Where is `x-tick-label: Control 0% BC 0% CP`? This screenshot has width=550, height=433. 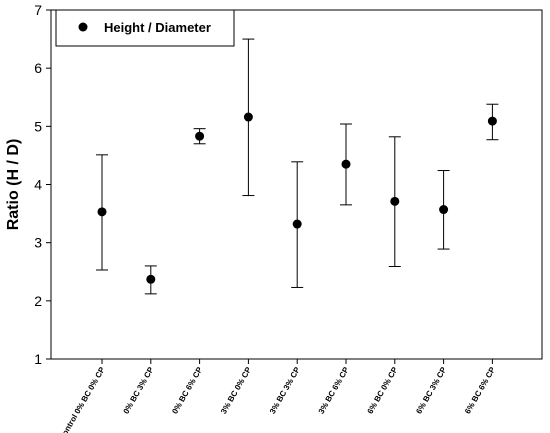 x-tick-label: Control 0% BC 0% CP is located at coordinates (82, 399).